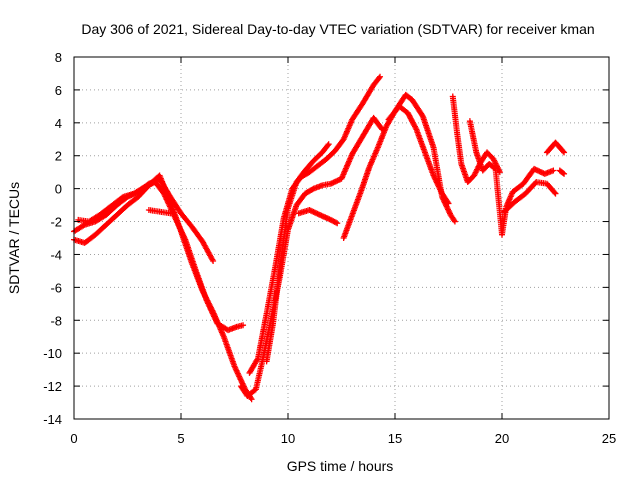 This screenshot has height=480, width=640. Describe the element at coordinates (52, 386) in the screenshot. I see `y-tick-label: -12` at that location.